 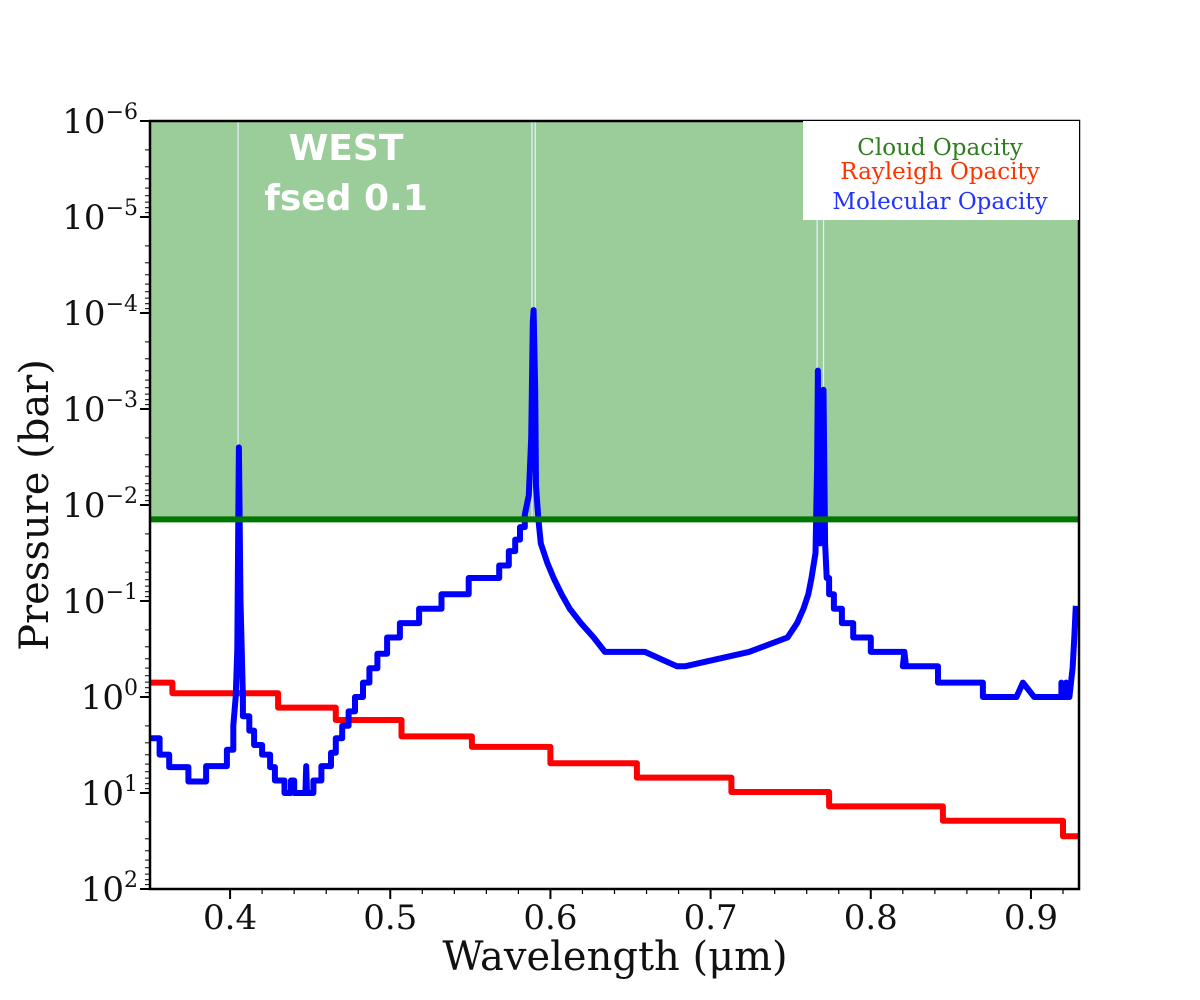 I want to click on legend-rayleigh-opacity: Rayleigh Opacity, so click(x=940, y=172).